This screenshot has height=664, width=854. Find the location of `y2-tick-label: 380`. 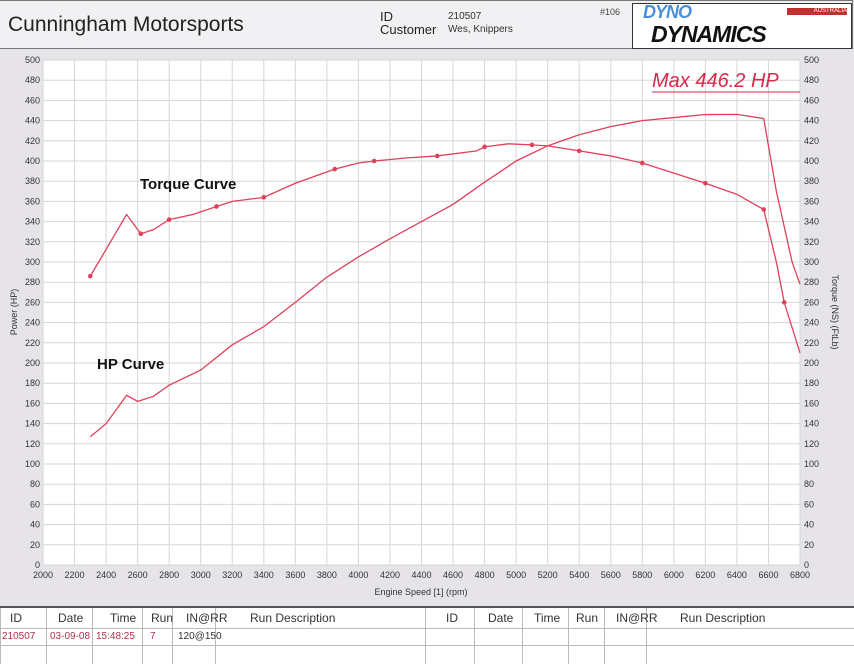

y2-tick-label: 380 is located at coordinates (811, 181).